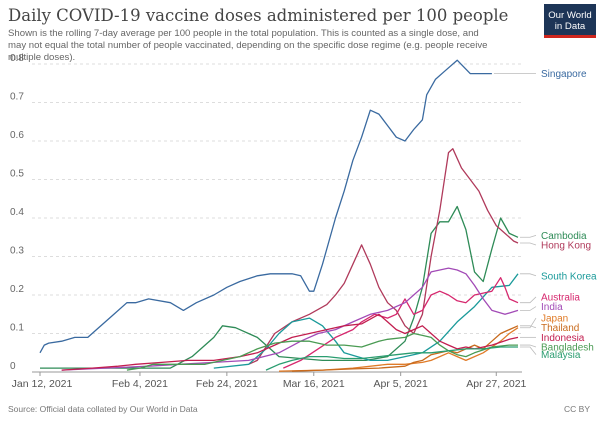  Describe the element at coordinates (17, 174) in the screenshot. I see `y-tick-label: 0.5` at that location.